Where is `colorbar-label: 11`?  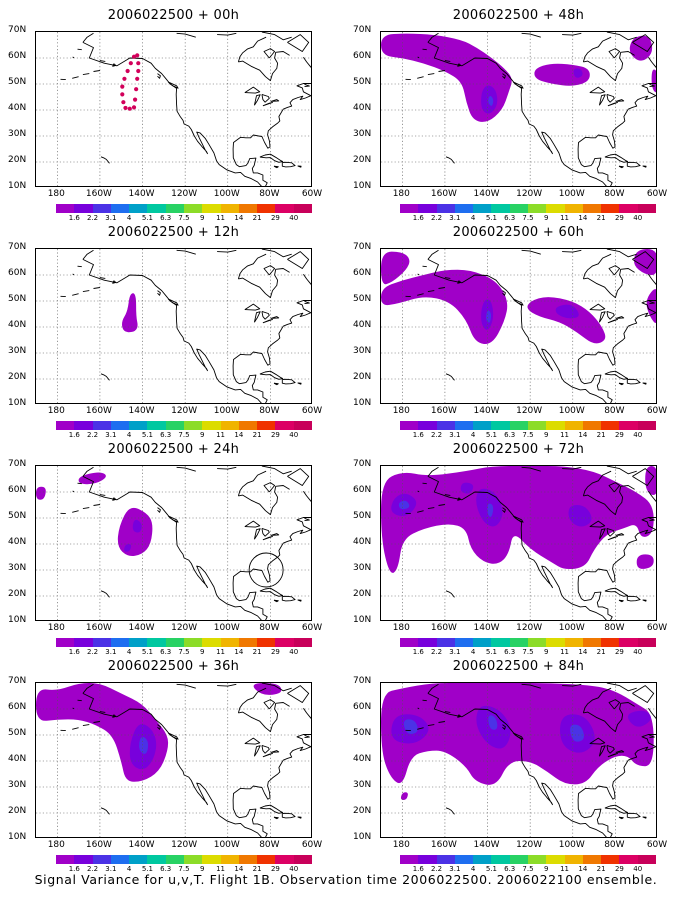 colorbar-label: 11 is located at coordinates (565, 218).